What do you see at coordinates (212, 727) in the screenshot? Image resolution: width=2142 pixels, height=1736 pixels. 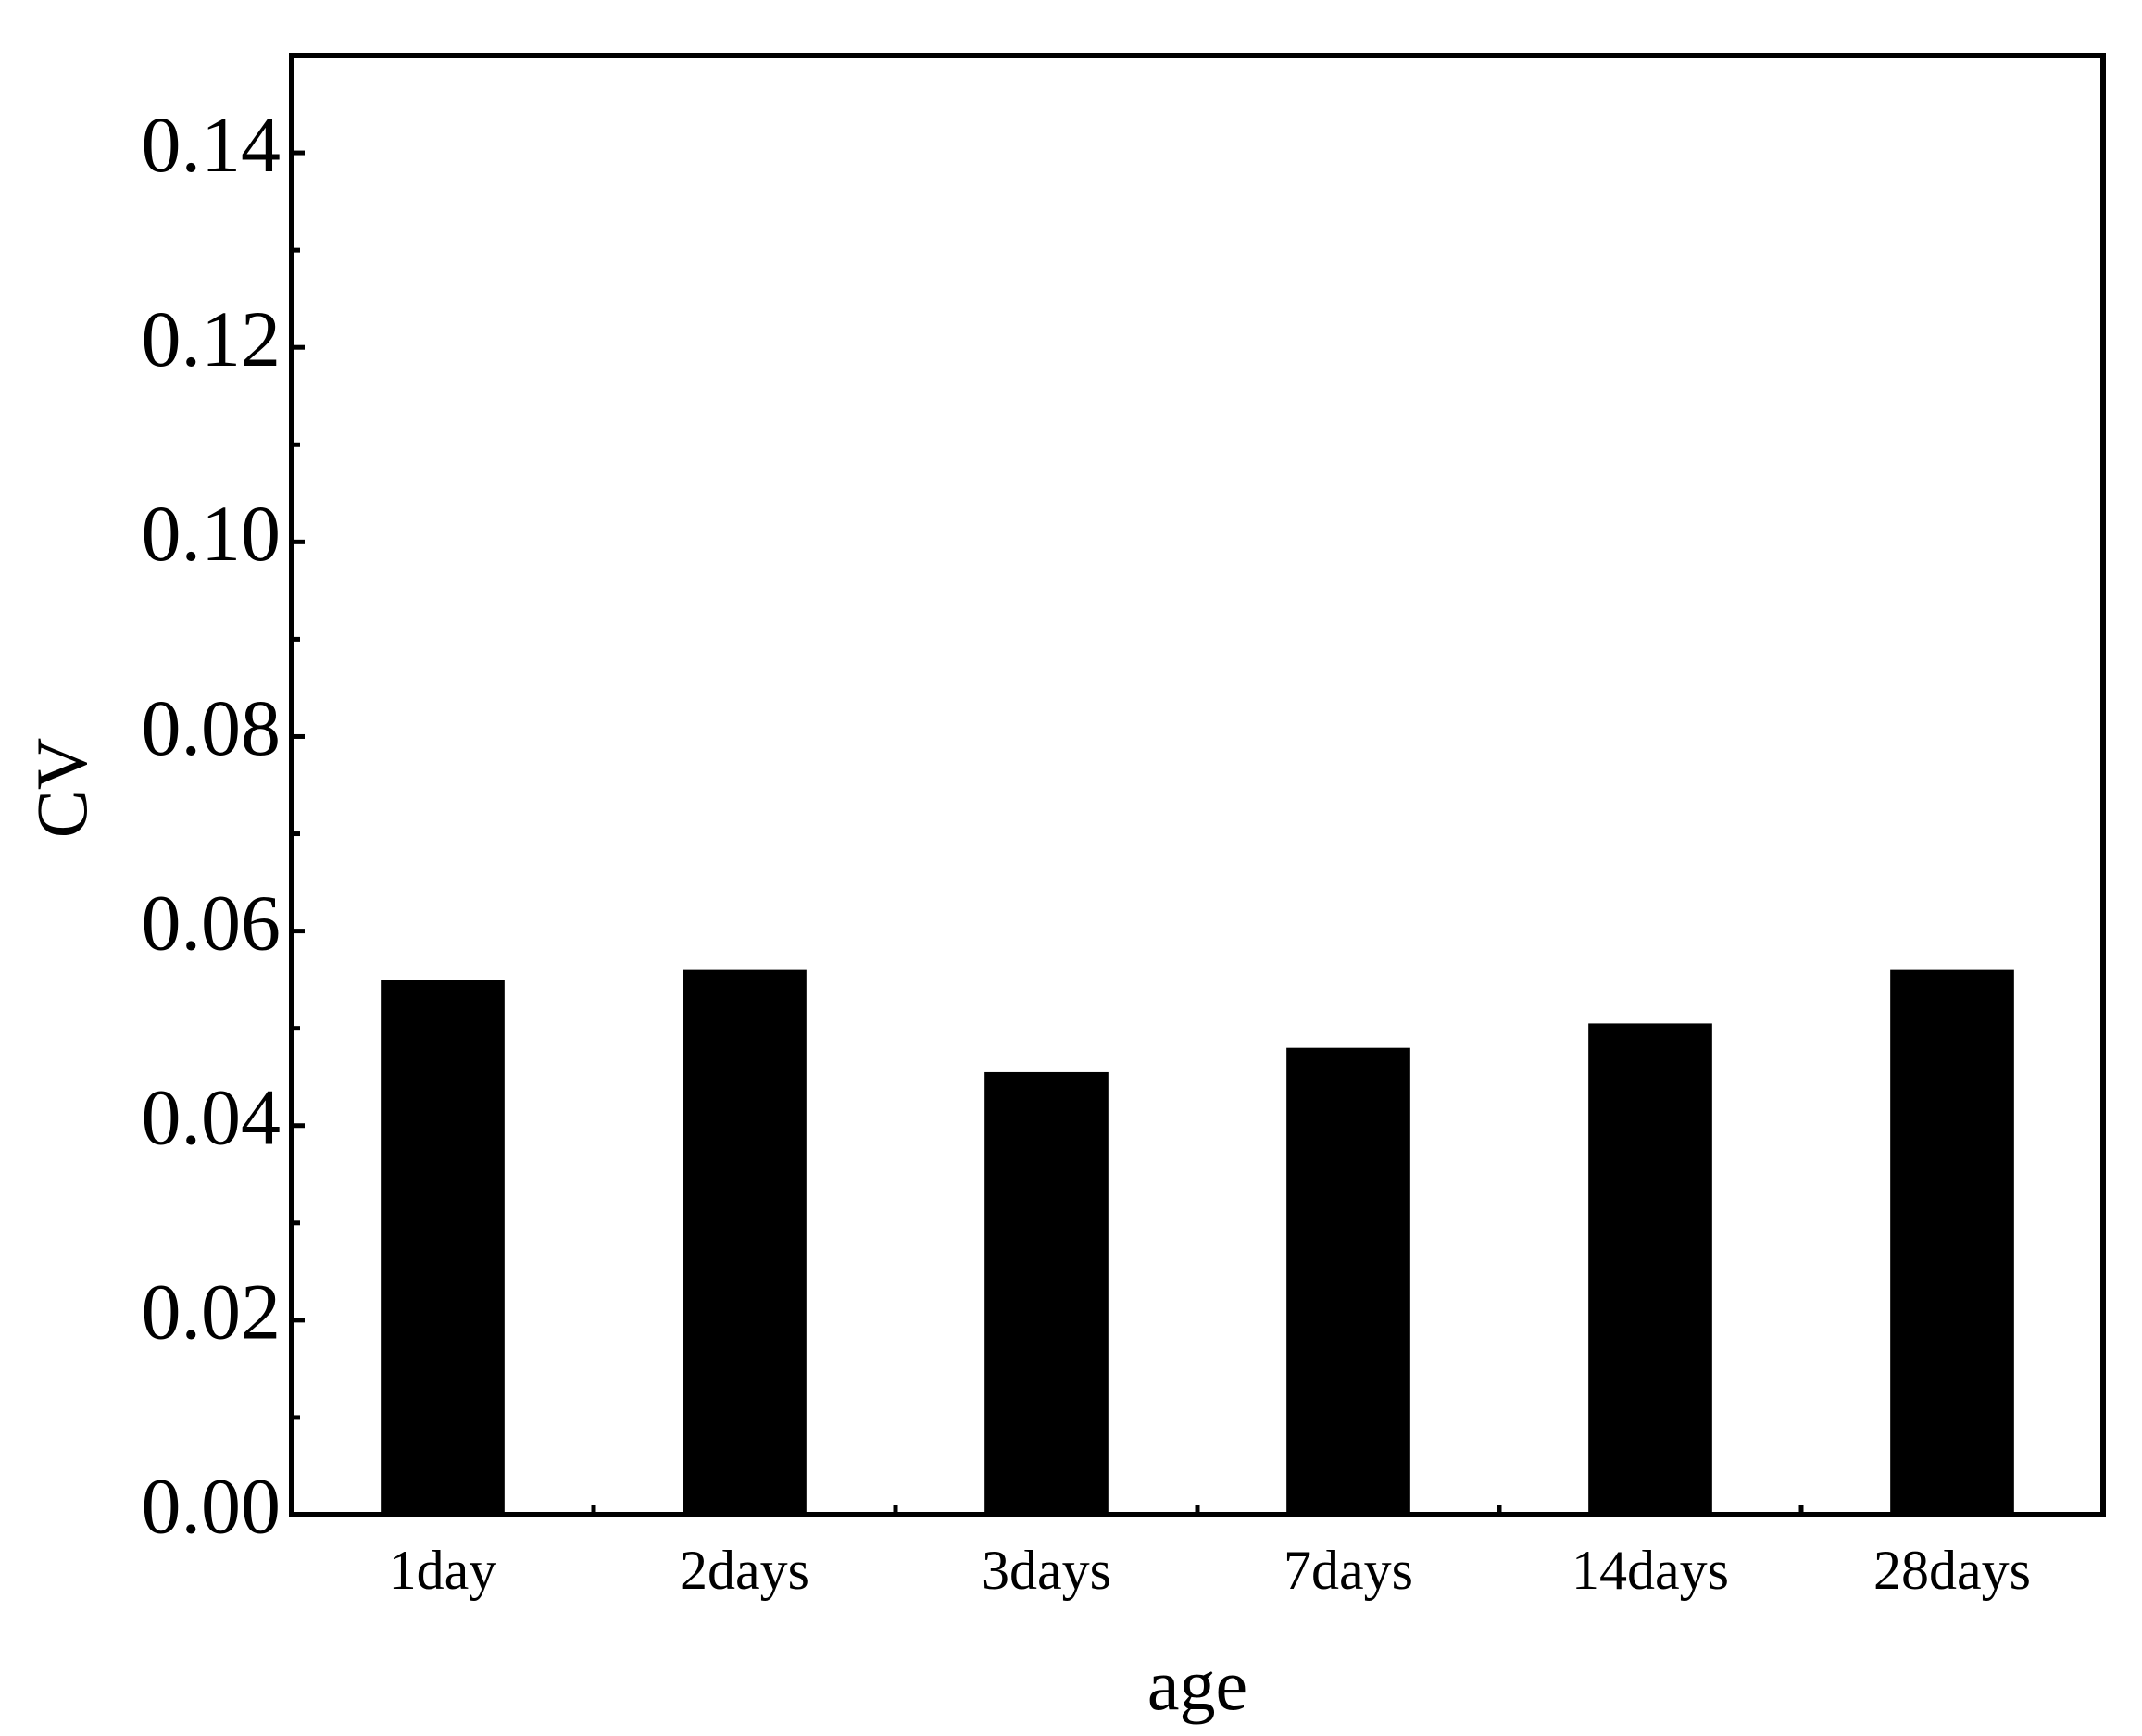 I see `y-tick-label: 0.08` at bounding box center [212, 727].